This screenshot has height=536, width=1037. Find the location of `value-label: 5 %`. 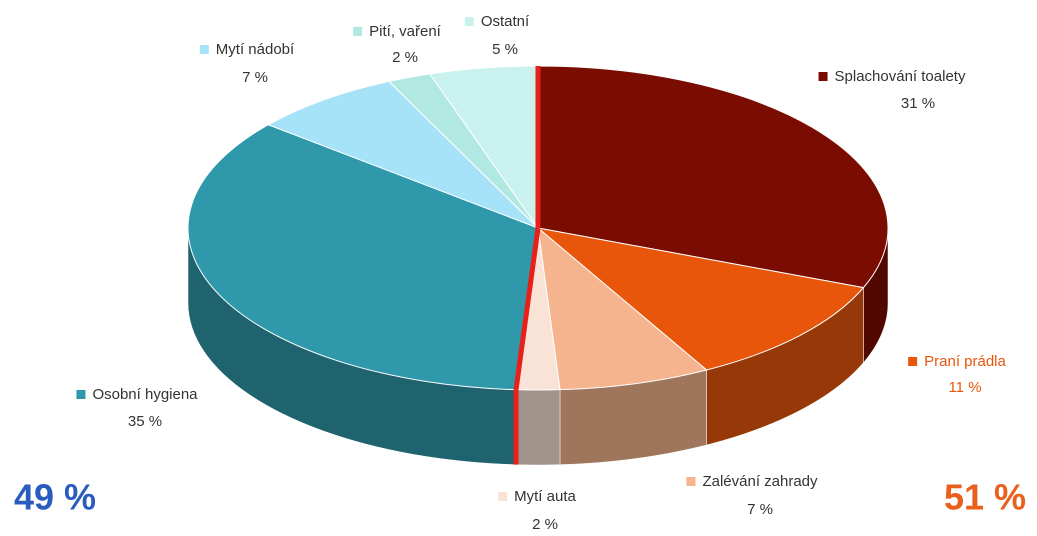

value-label: 5 % is located at coordinates (505, 49).